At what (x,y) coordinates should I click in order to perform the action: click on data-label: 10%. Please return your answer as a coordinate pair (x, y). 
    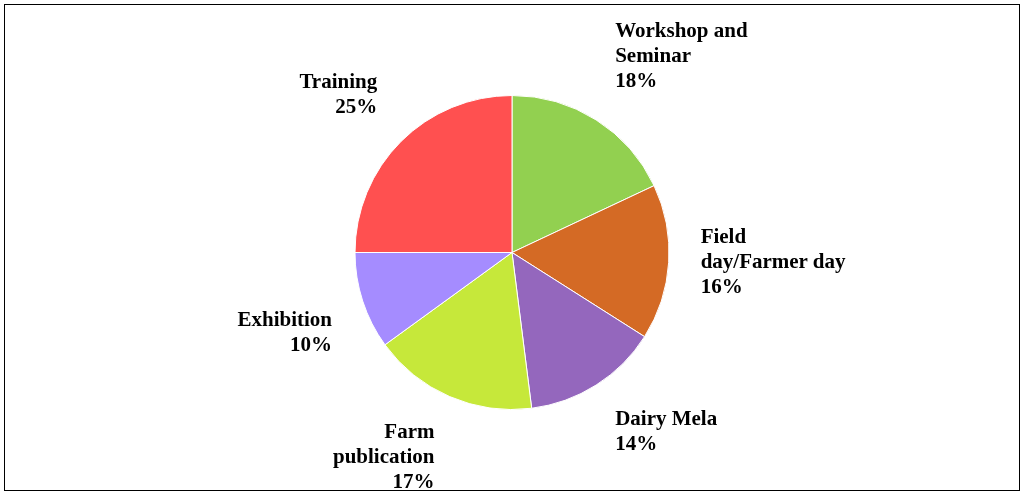
    Looking at the image, I should click on (311, 343).